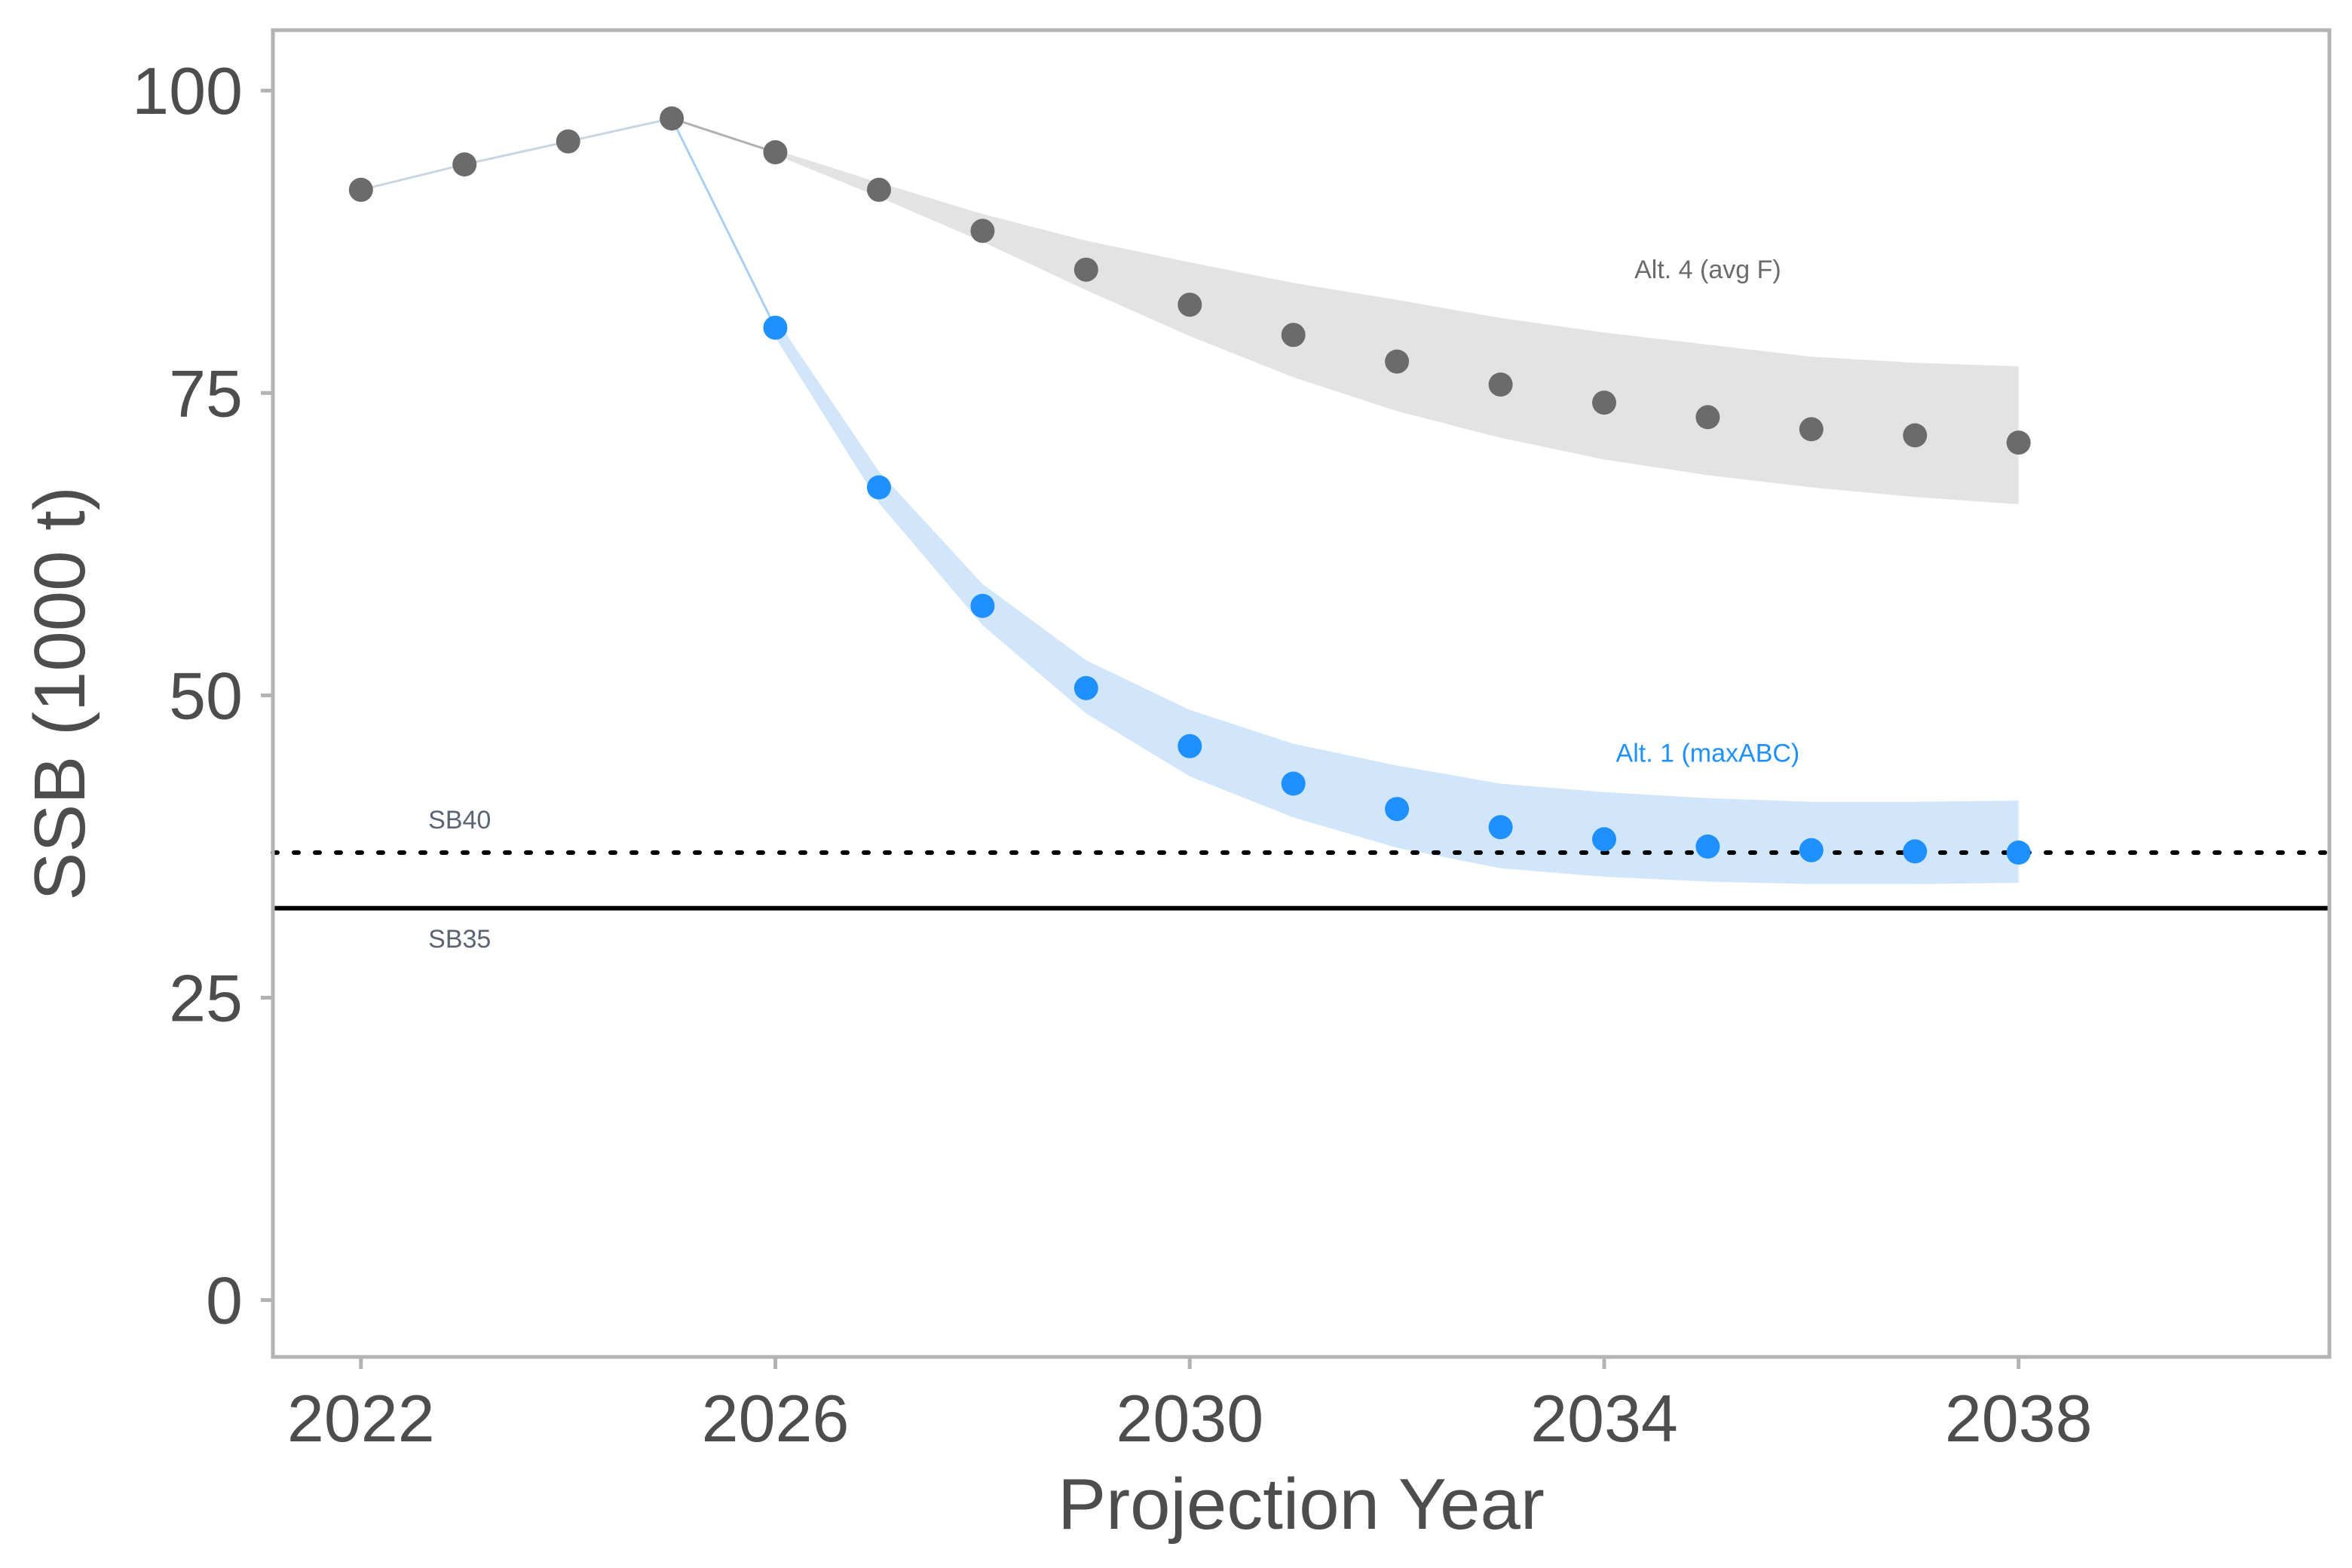  Describe the element at coordinates (1190, 304) in the screenshot. I see `alt4-point-2030` at that location.